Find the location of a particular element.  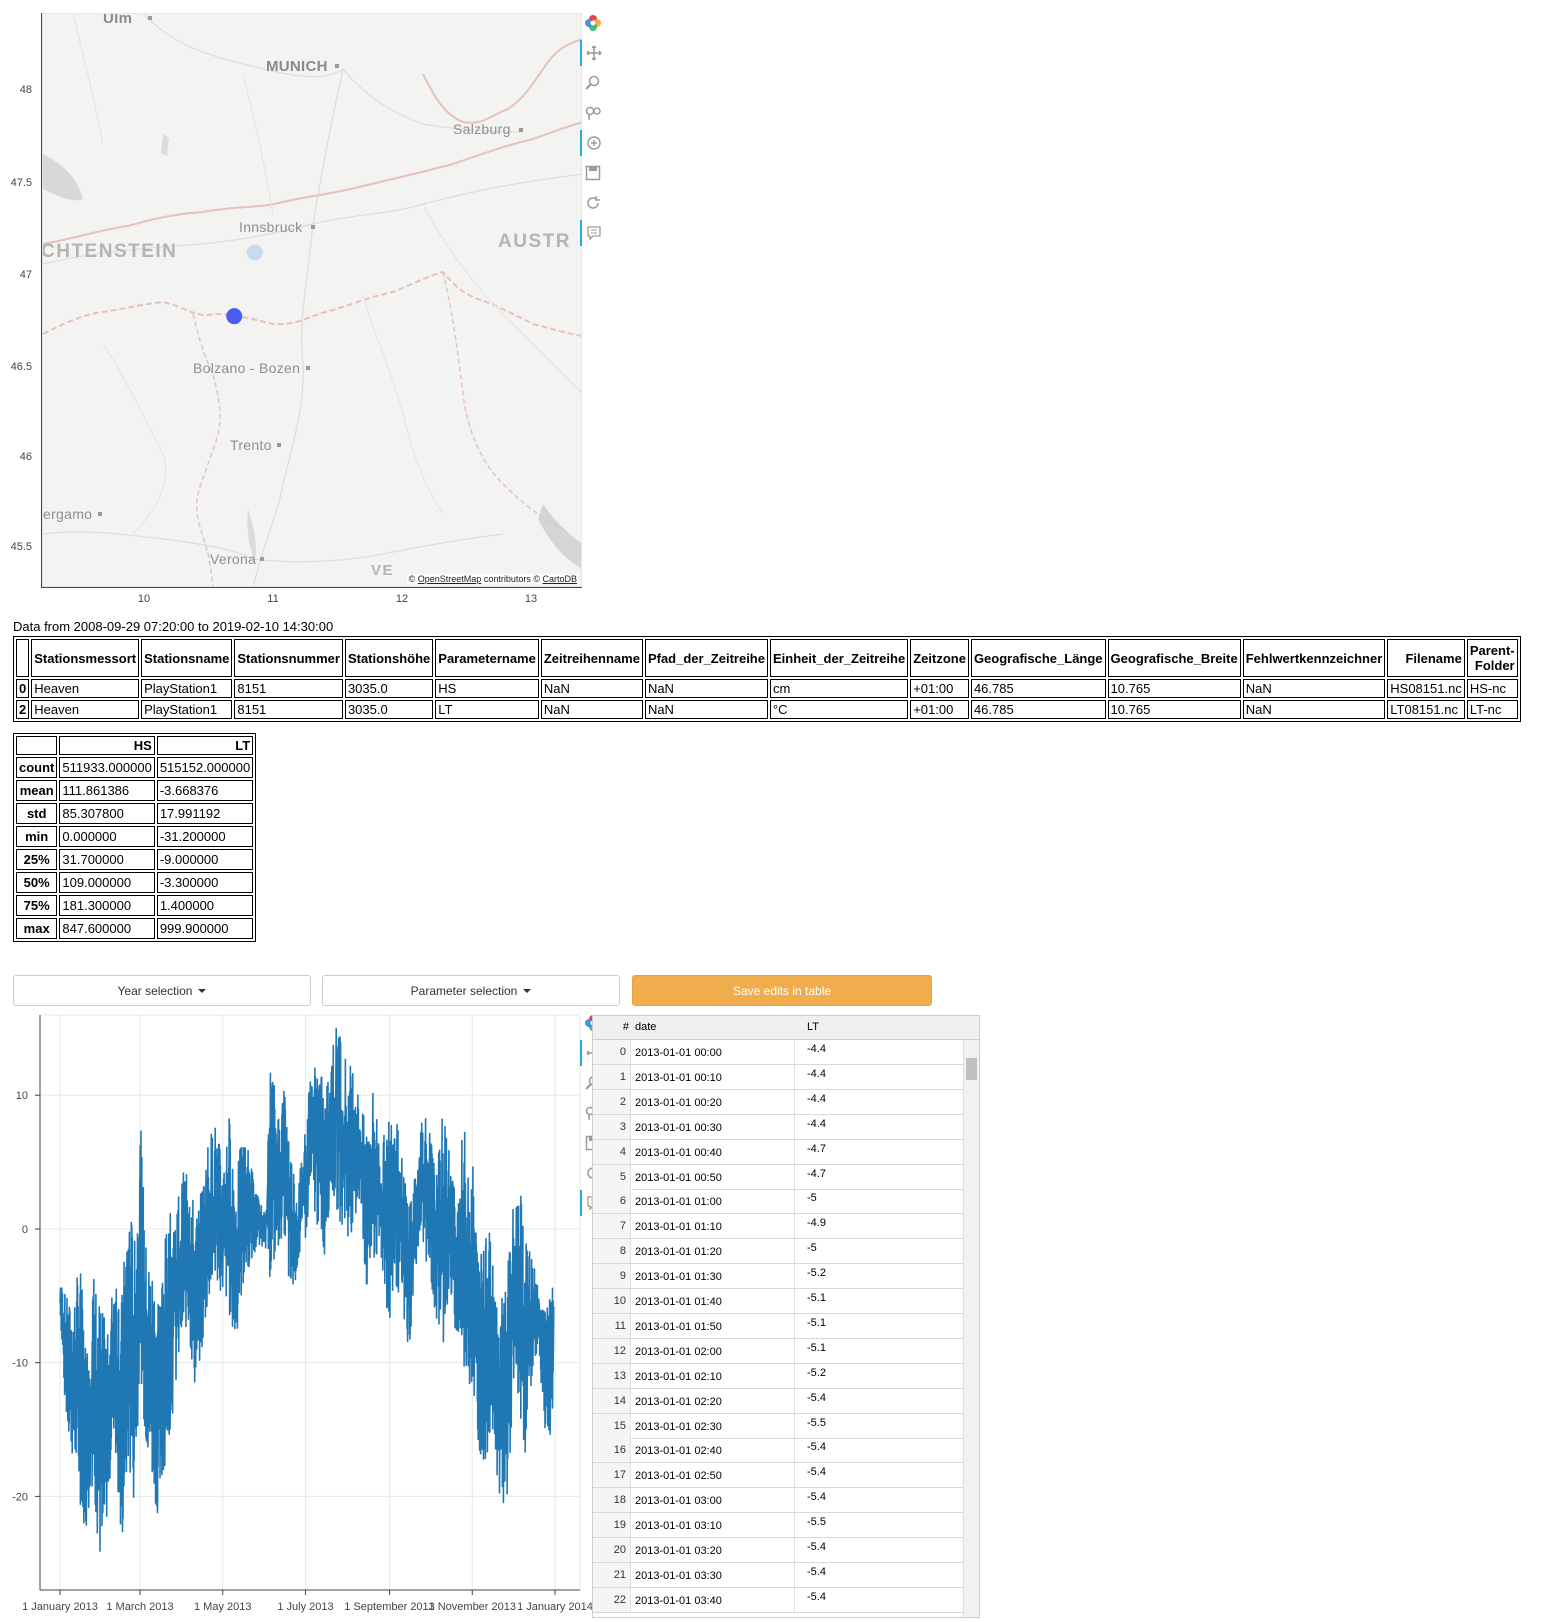

grid-row: 13 2013-01-01 02:10 -5.2 is located at coordinates (778, 1376).